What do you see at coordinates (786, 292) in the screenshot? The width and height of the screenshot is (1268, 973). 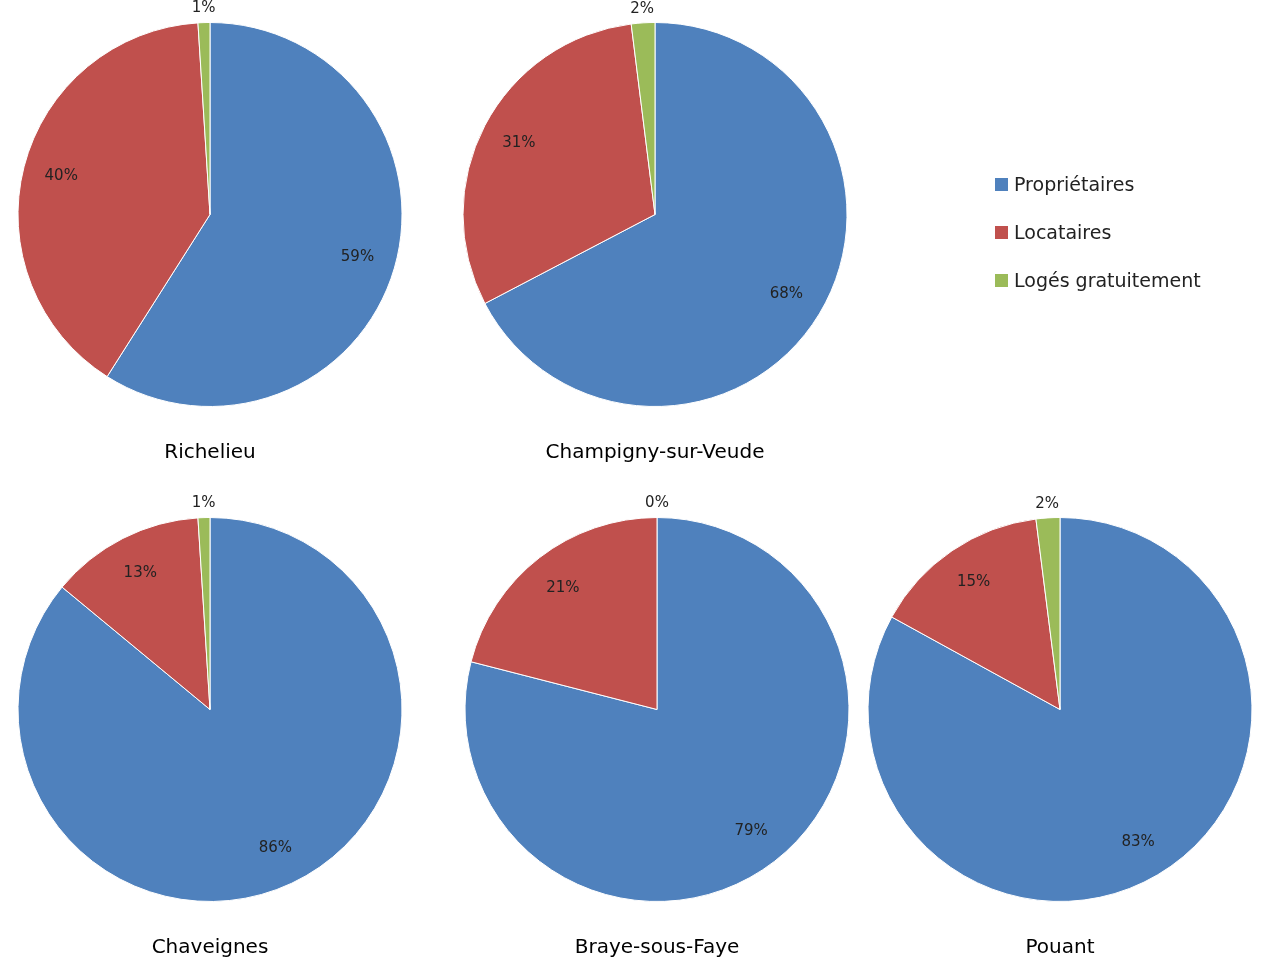 I see `data-label: 68%` at bounding box center [786, 292].